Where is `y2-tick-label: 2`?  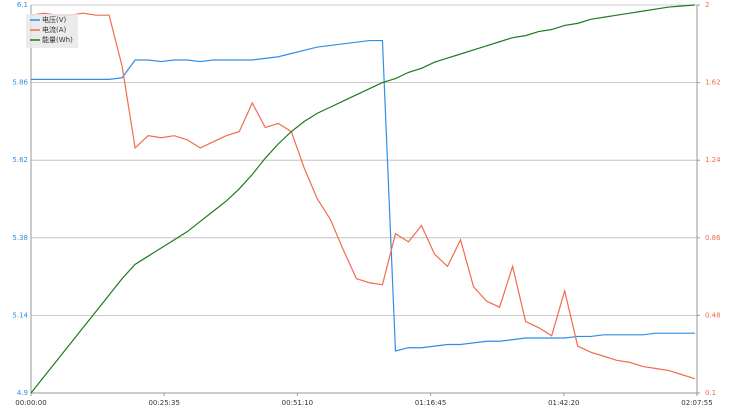
y2-tick-label: 2 is located at coordinates (707, 5).